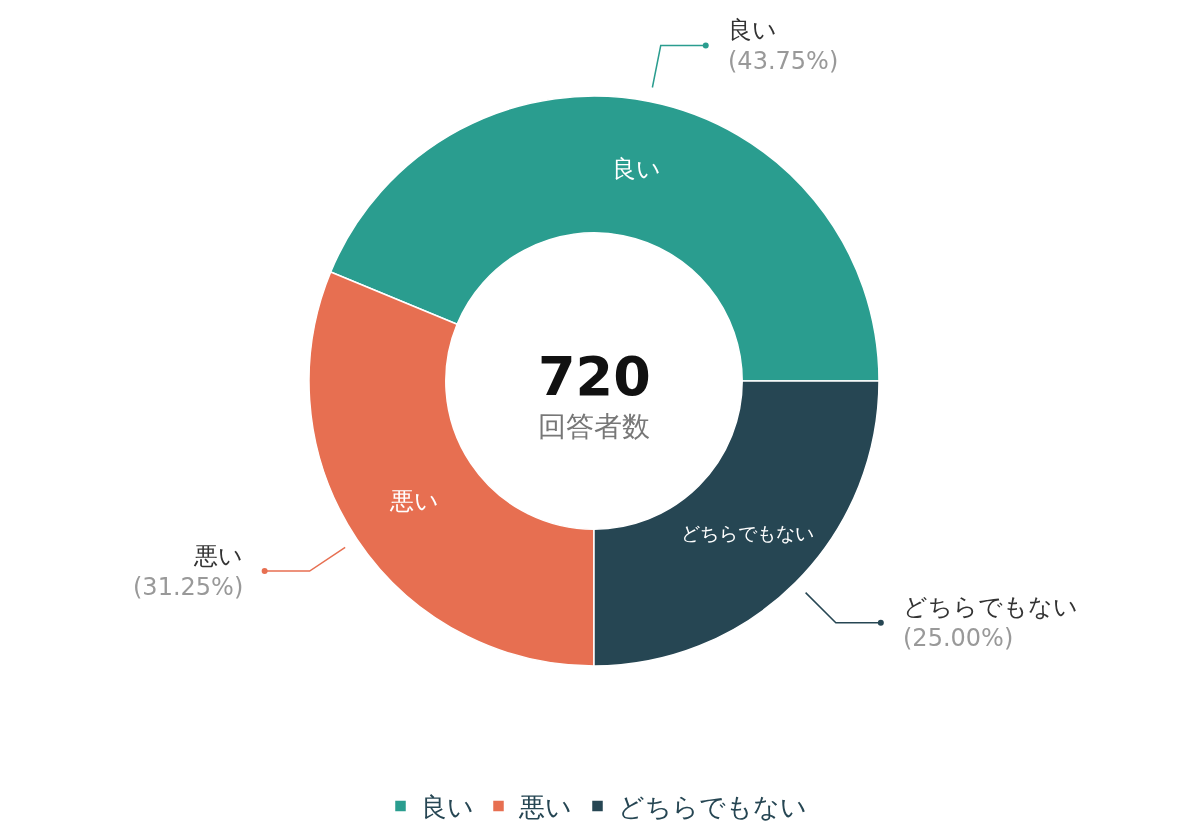  What do you see at coordinates (990, 607) in the screenshot?
I see `legend-label: どちらでもない` at bounding box center [990, 607].